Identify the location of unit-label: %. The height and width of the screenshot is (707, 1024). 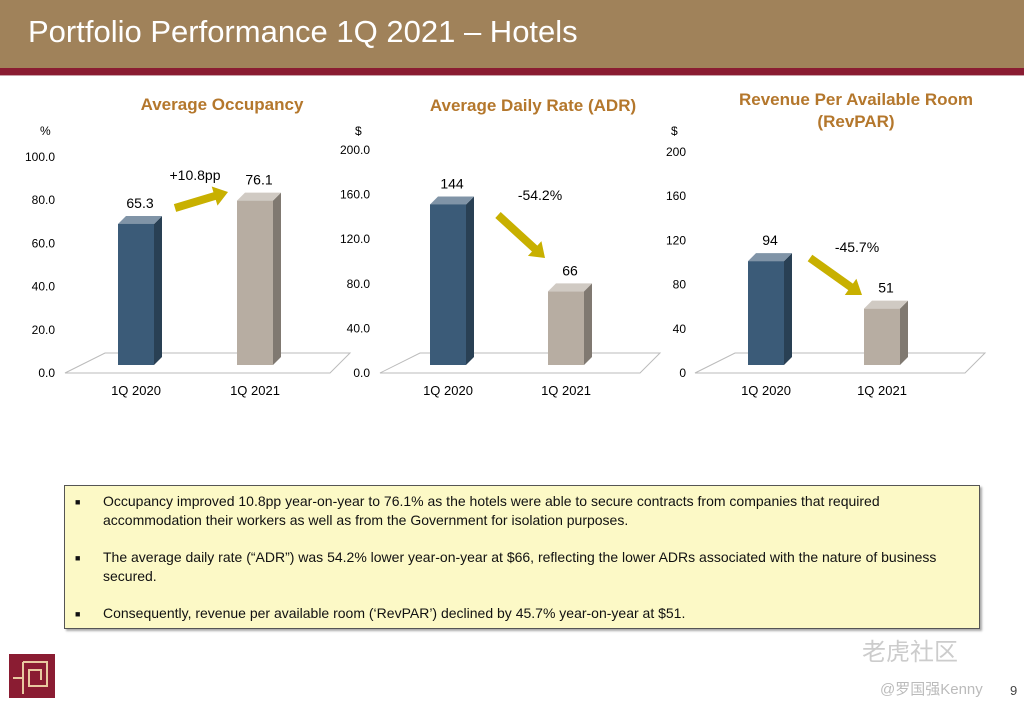
(45, 131).